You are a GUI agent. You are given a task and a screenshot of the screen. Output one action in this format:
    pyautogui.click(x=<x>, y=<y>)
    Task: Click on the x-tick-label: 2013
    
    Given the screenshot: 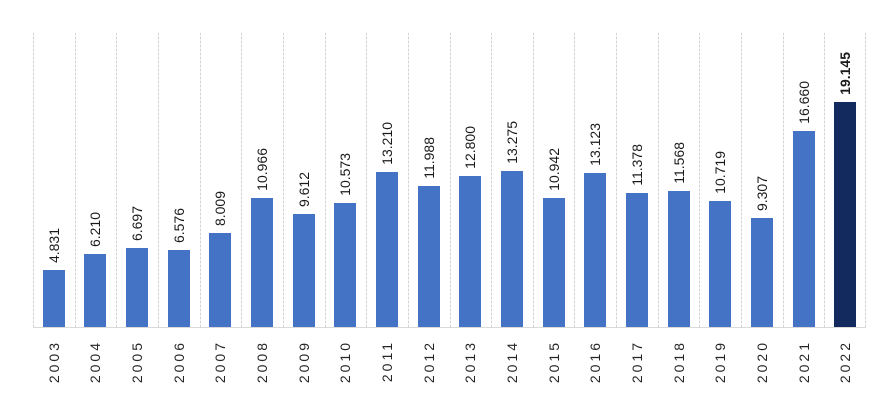 What is the action you would take?
    pyautogui.click(x=470, y=362)
    